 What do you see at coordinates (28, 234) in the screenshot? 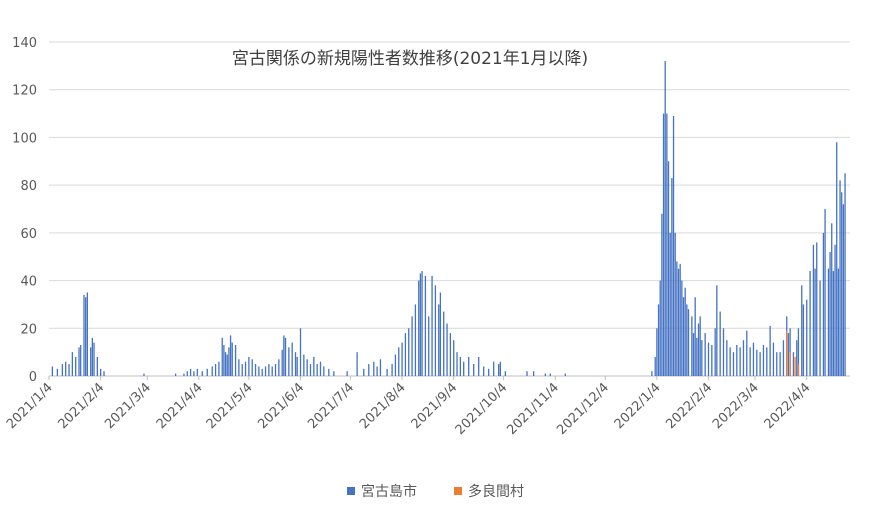
I see `y-tick-label: 60` at bounding box center [28, 234].